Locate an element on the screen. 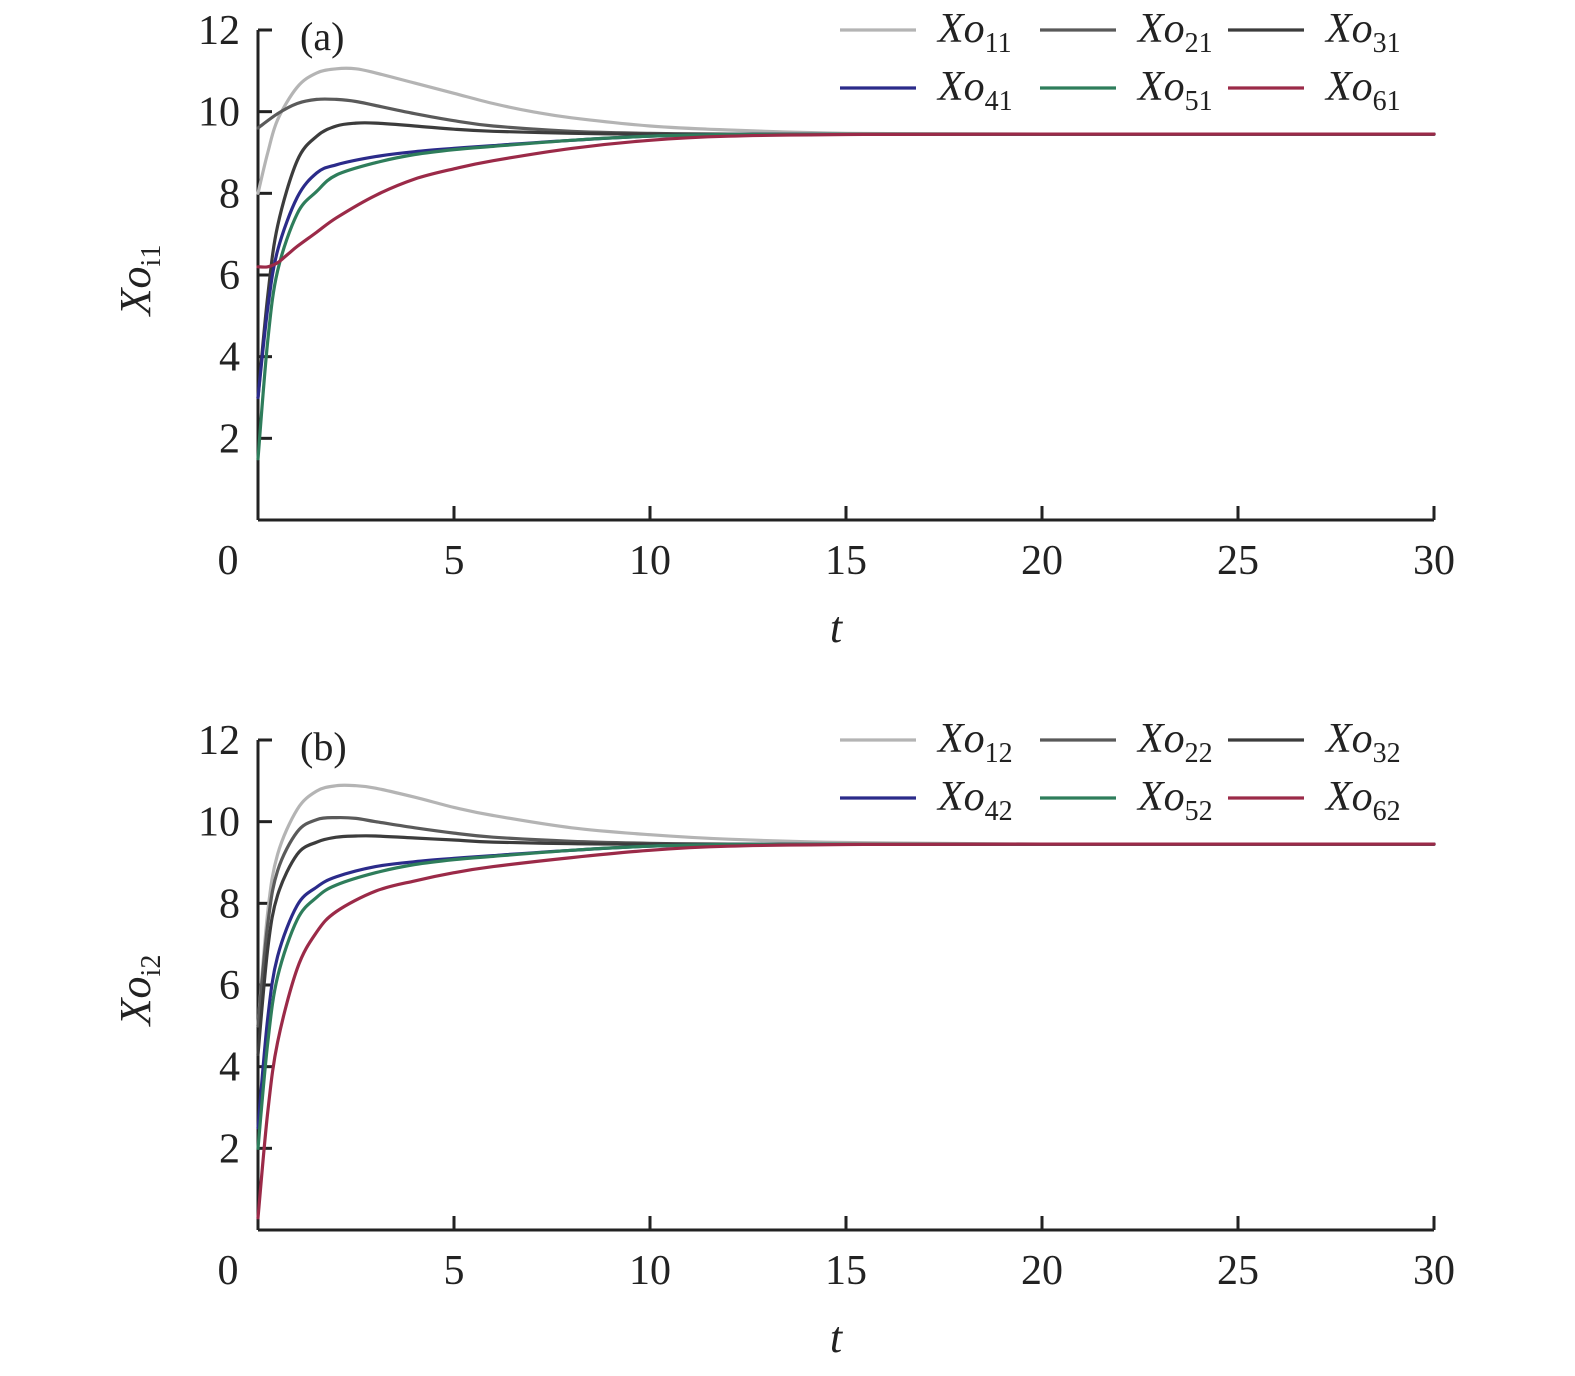  legend-label-Xo51: Xo51 is located at coordinates (1174, 90).